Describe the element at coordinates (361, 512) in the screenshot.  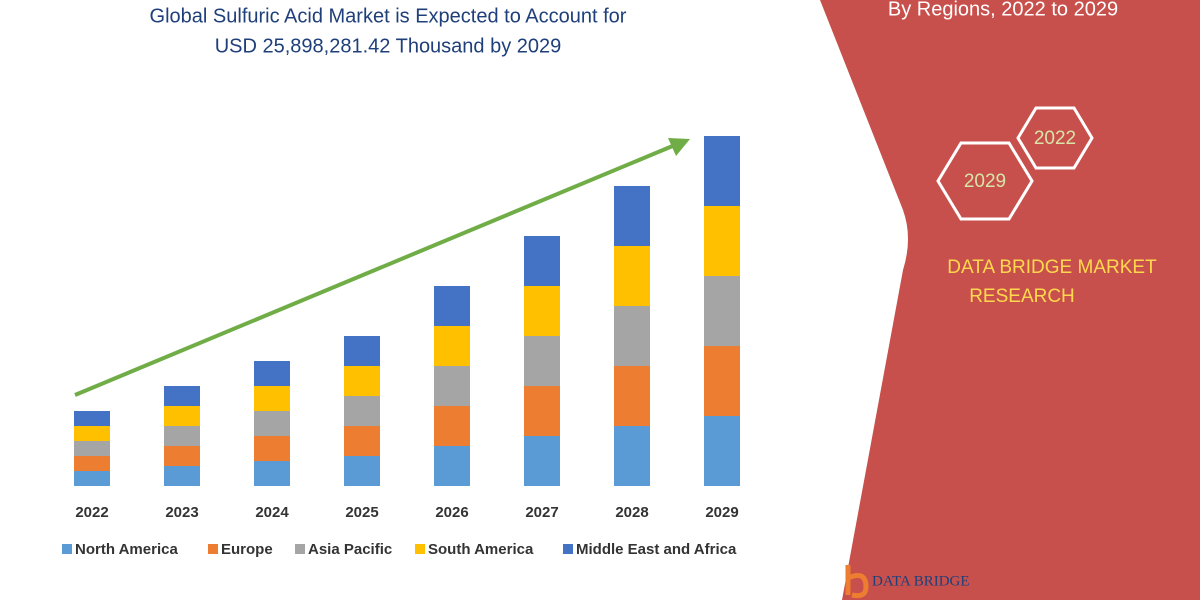
I see `x-tick-label: 2025` at that location.